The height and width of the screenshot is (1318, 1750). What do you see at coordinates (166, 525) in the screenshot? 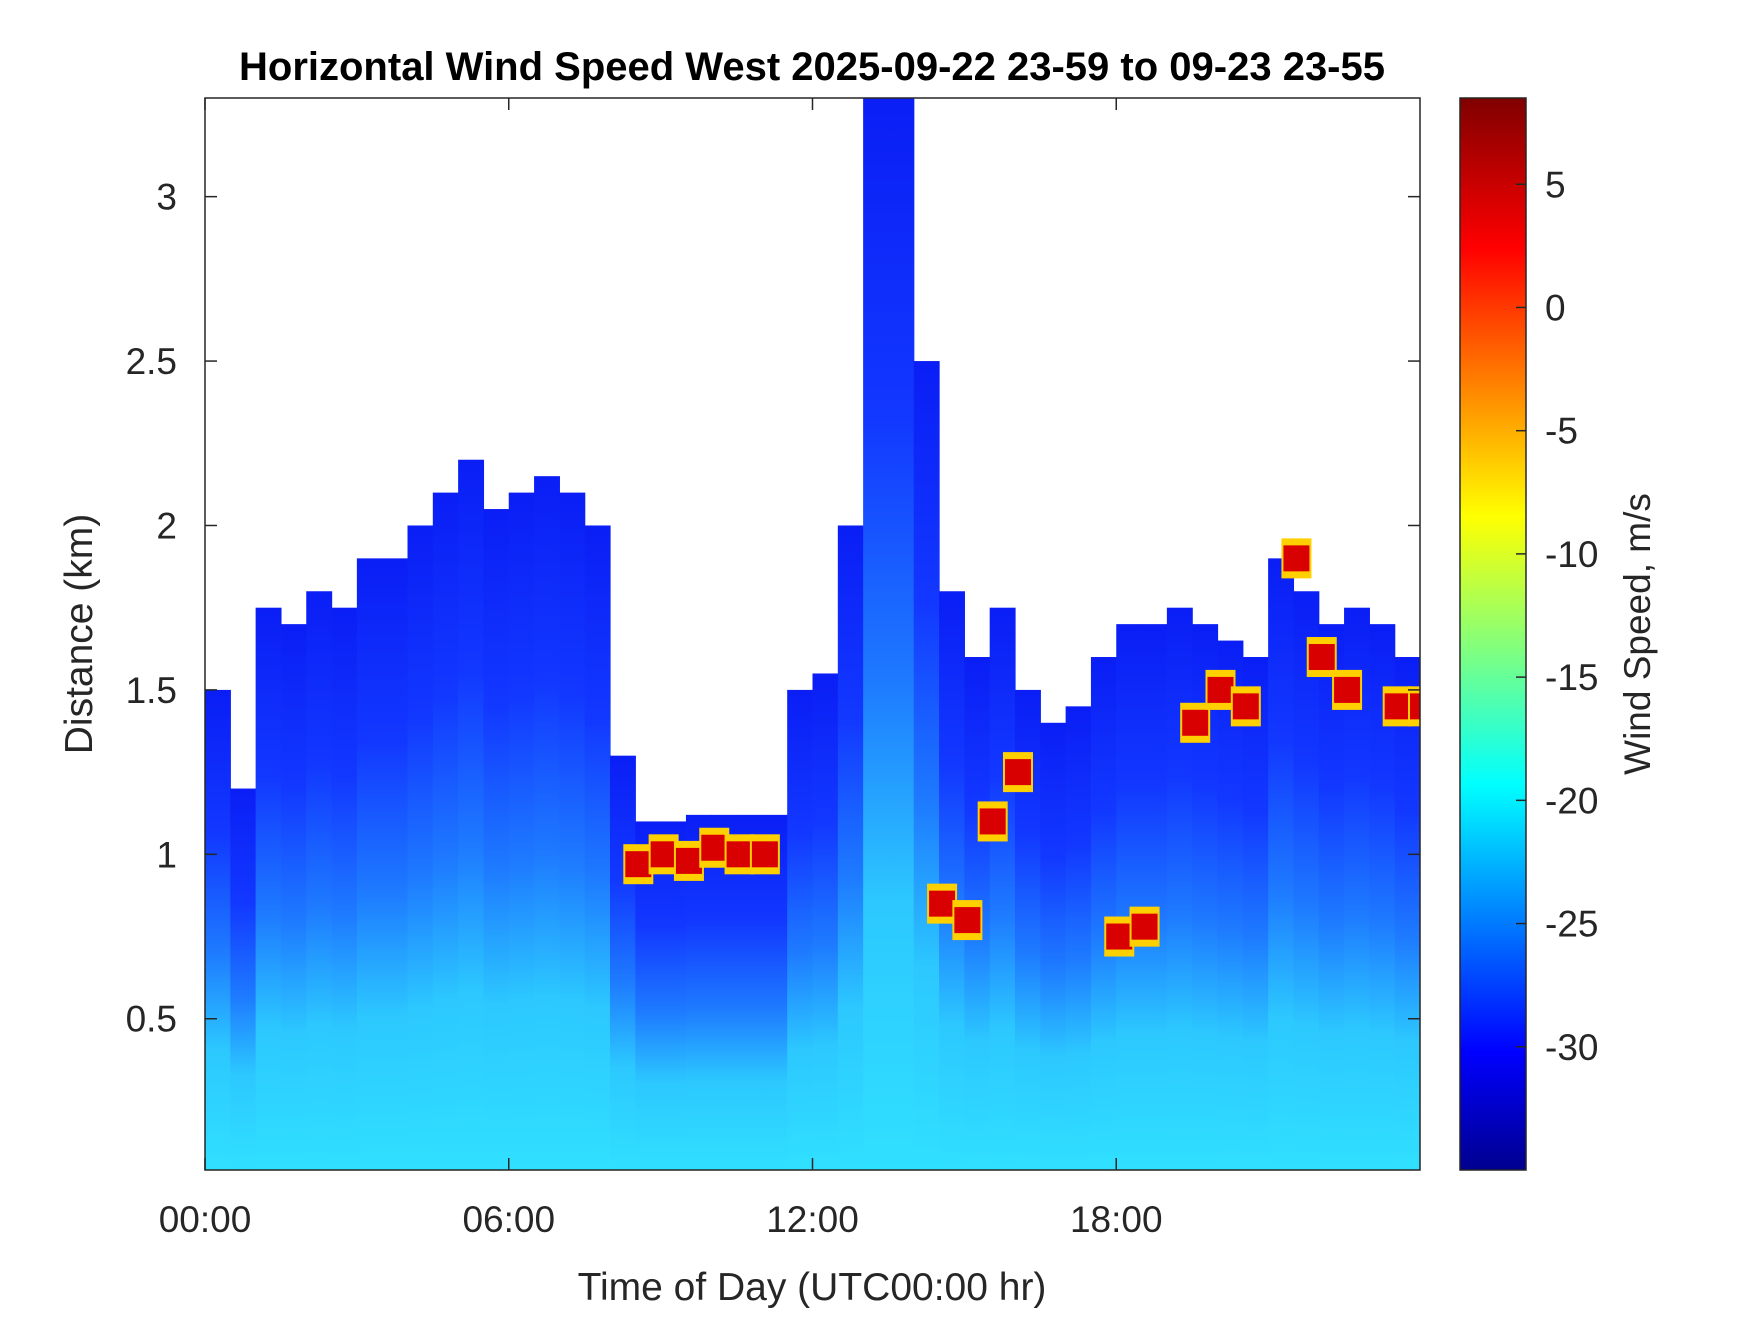
I see `y-tick-label: 2` at bounding box center [166, 525].